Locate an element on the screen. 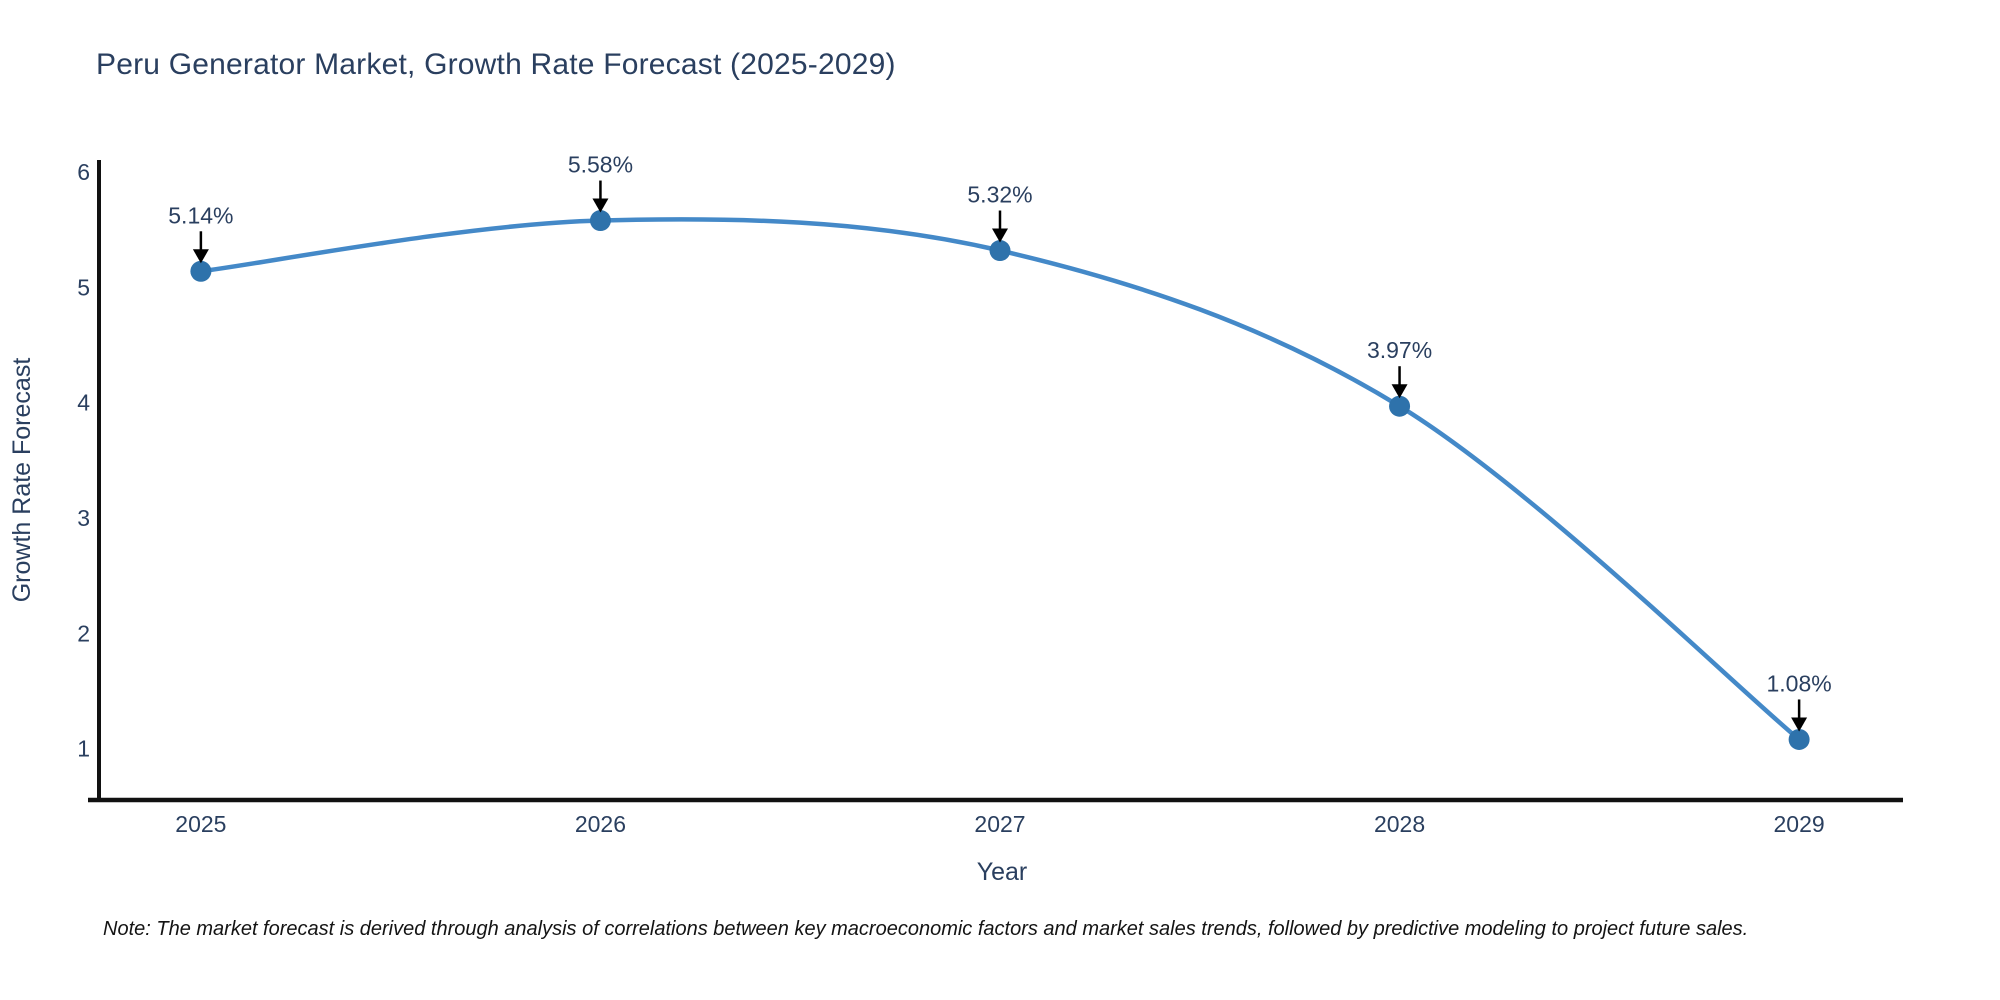  y-axis-title: Growth Rate Forecast is located at coordinates (22, 480).